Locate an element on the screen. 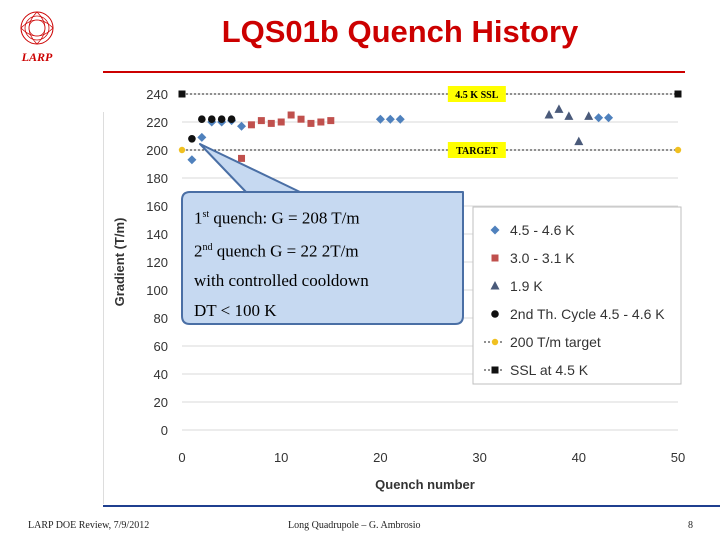  x-tick-label: 20 is located at coordinates (380, 457).